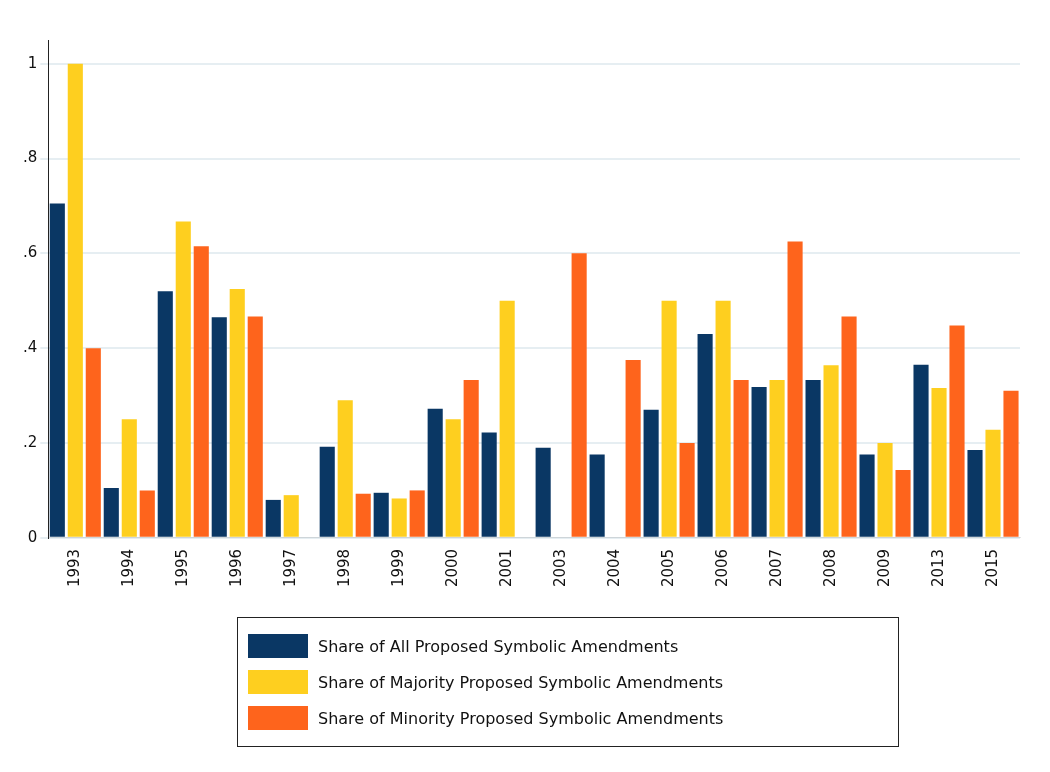 Image resolution: width=1050 pixels, height=772 pixels. I want to click on x-tick-label: 2007, so click(775, 568).